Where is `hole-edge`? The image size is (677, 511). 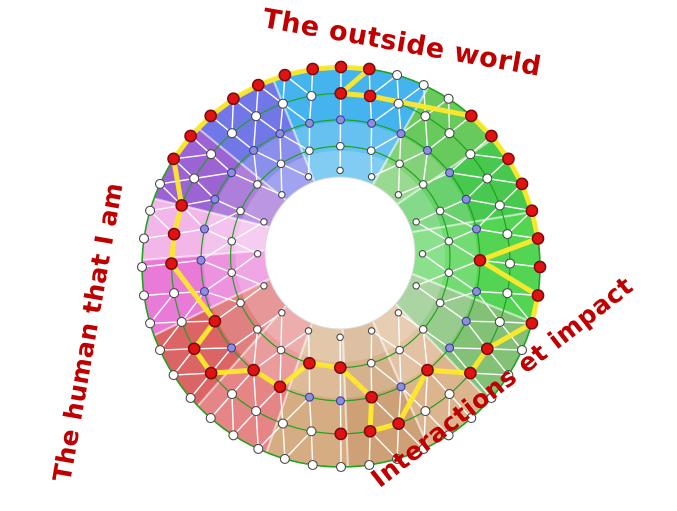
hole-edge is located at coordinates (340, 253).